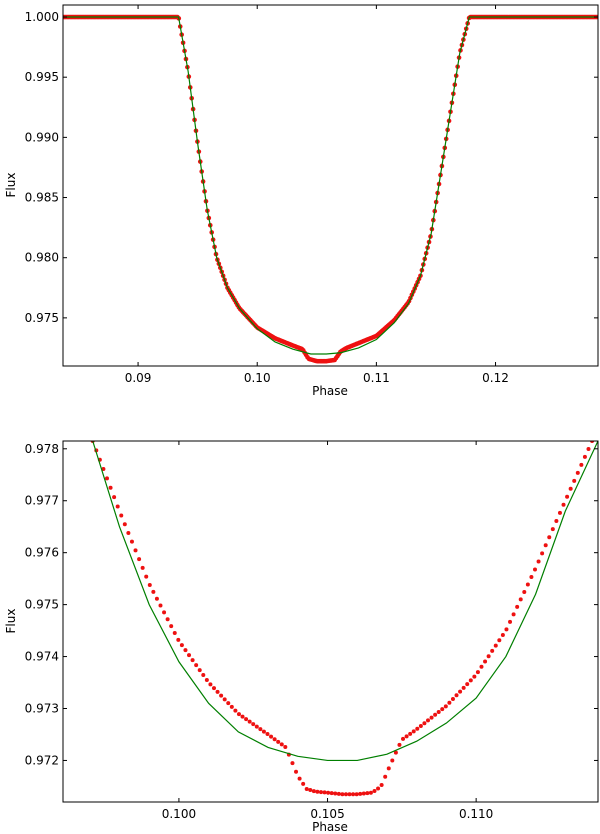 This screenshot has height=834, width=600. I want to click on y-tick-label: 0.995, so click(42, 77).